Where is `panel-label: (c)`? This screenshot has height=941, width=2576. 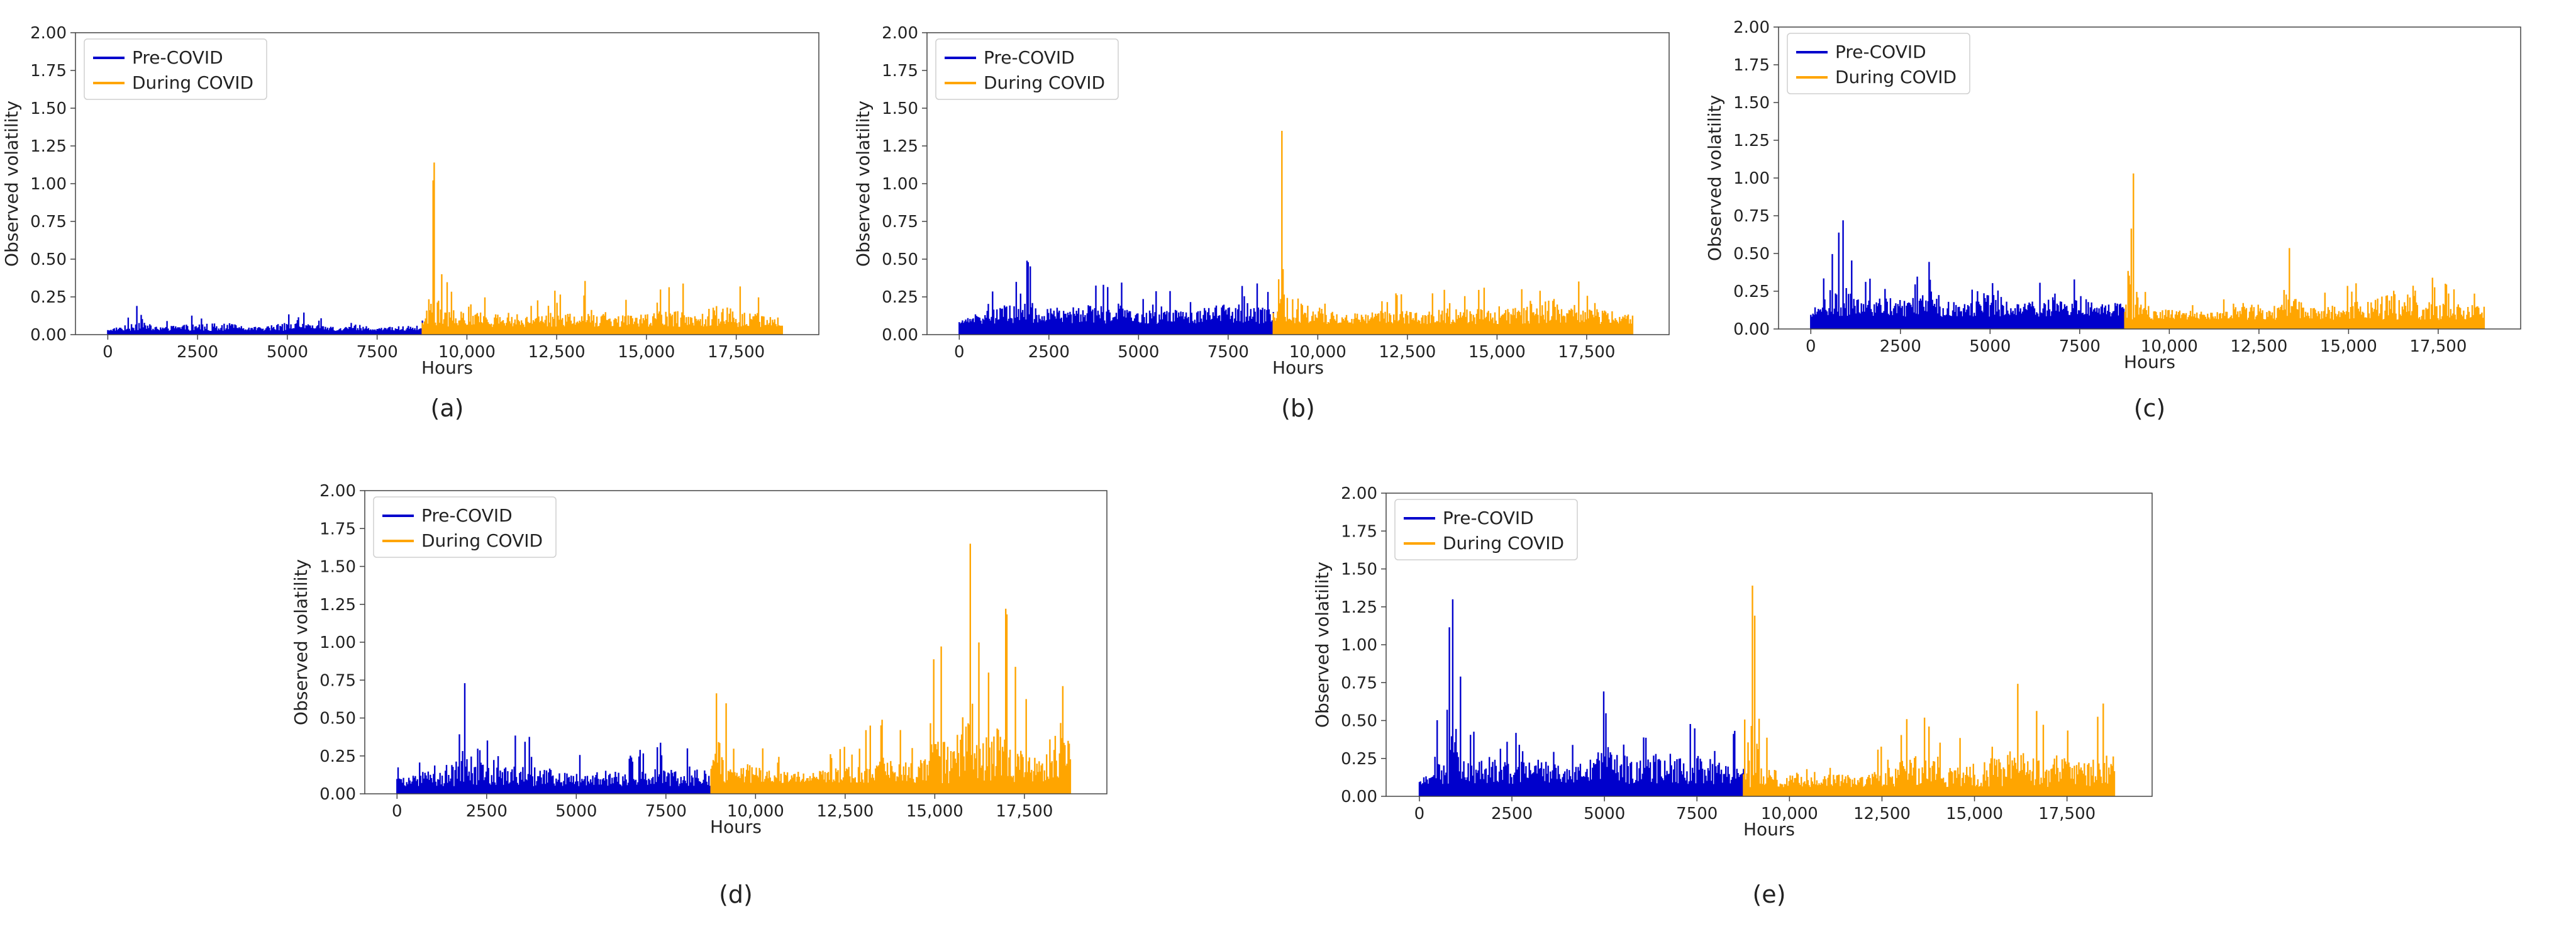
panel-label: (c) is located at coordinates (2150, 408).